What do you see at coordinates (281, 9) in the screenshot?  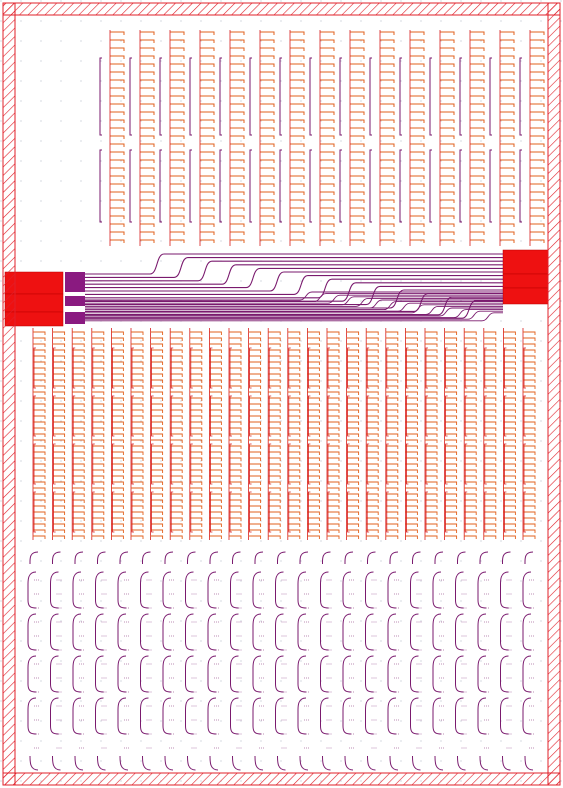 I see `frame-top-band` at bounding box center [281, 9].